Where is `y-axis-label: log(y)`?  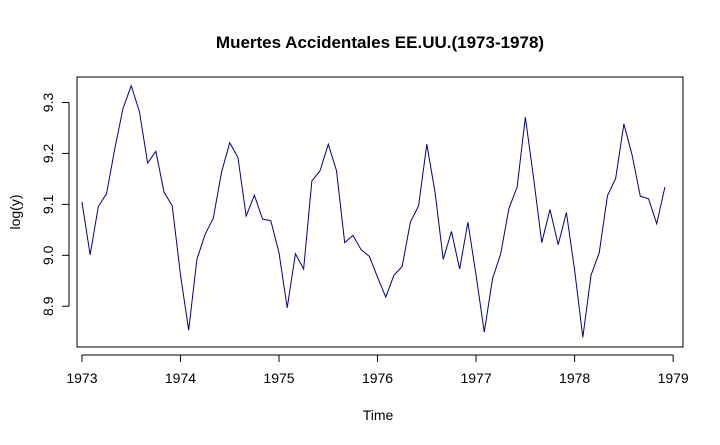 y-axis-label: log(y) is located at coordinates (15, 211).